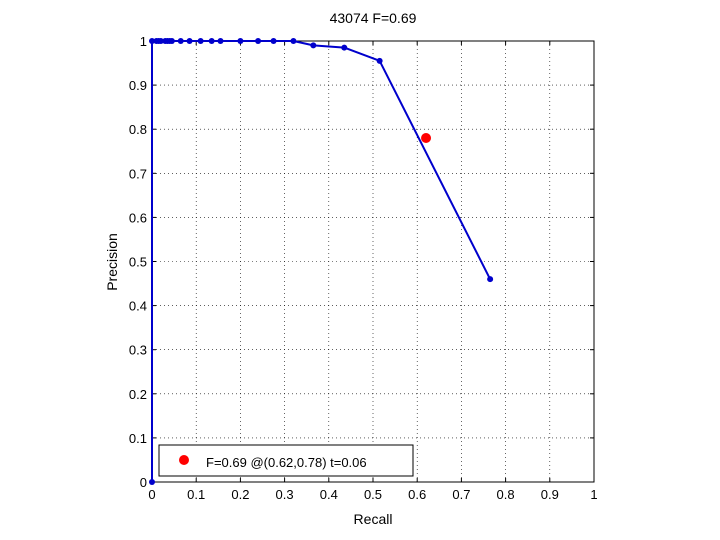  What do you see at coordinates (373, 494) in the screenshot?
I see `x-tick-label: 0.5` at bounding box center [373, 494].